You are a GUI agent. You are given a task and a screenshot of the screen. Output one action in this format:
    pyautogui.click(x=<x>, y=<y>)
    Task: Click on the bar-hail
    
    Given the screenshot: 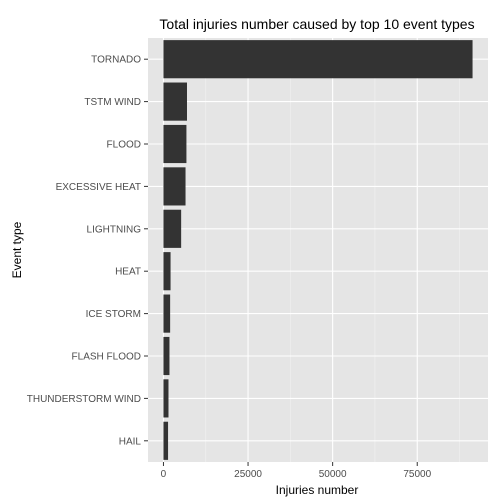 What is the action you would take?
    pyautogui.click(x=166, y=440)
    